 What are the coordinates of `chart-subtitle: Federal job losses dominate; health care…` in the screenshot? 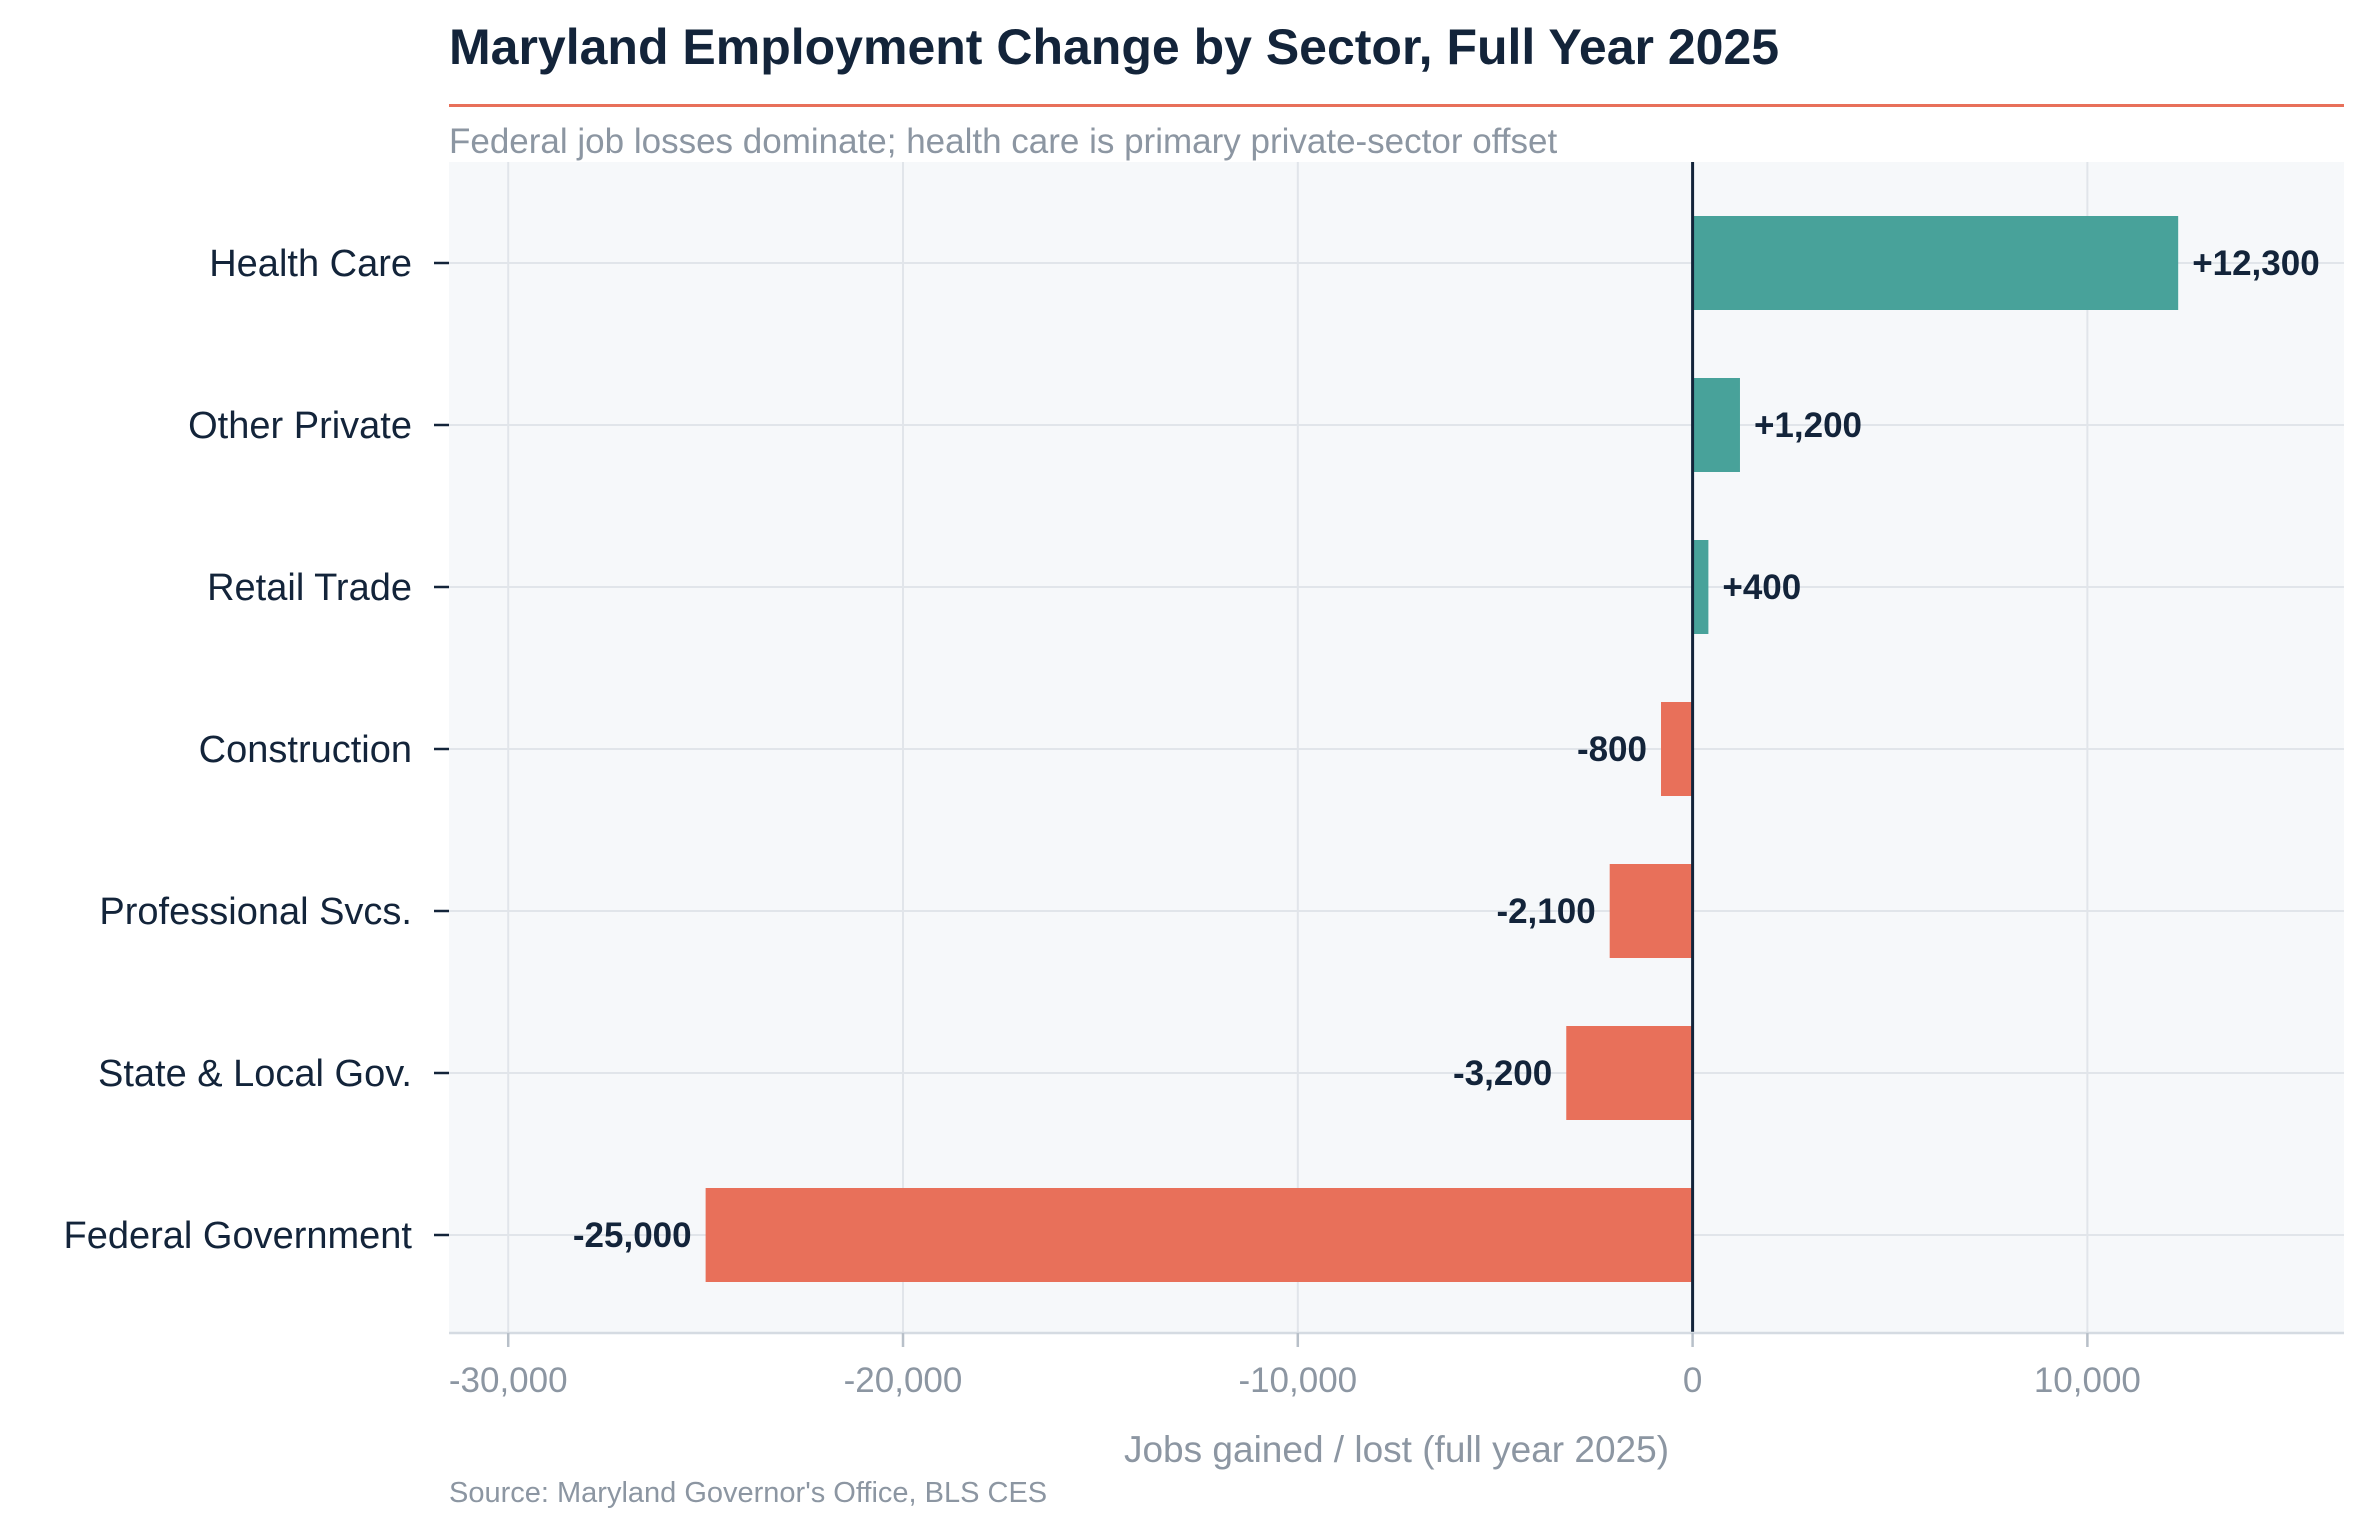 It's located at (1003, 141).